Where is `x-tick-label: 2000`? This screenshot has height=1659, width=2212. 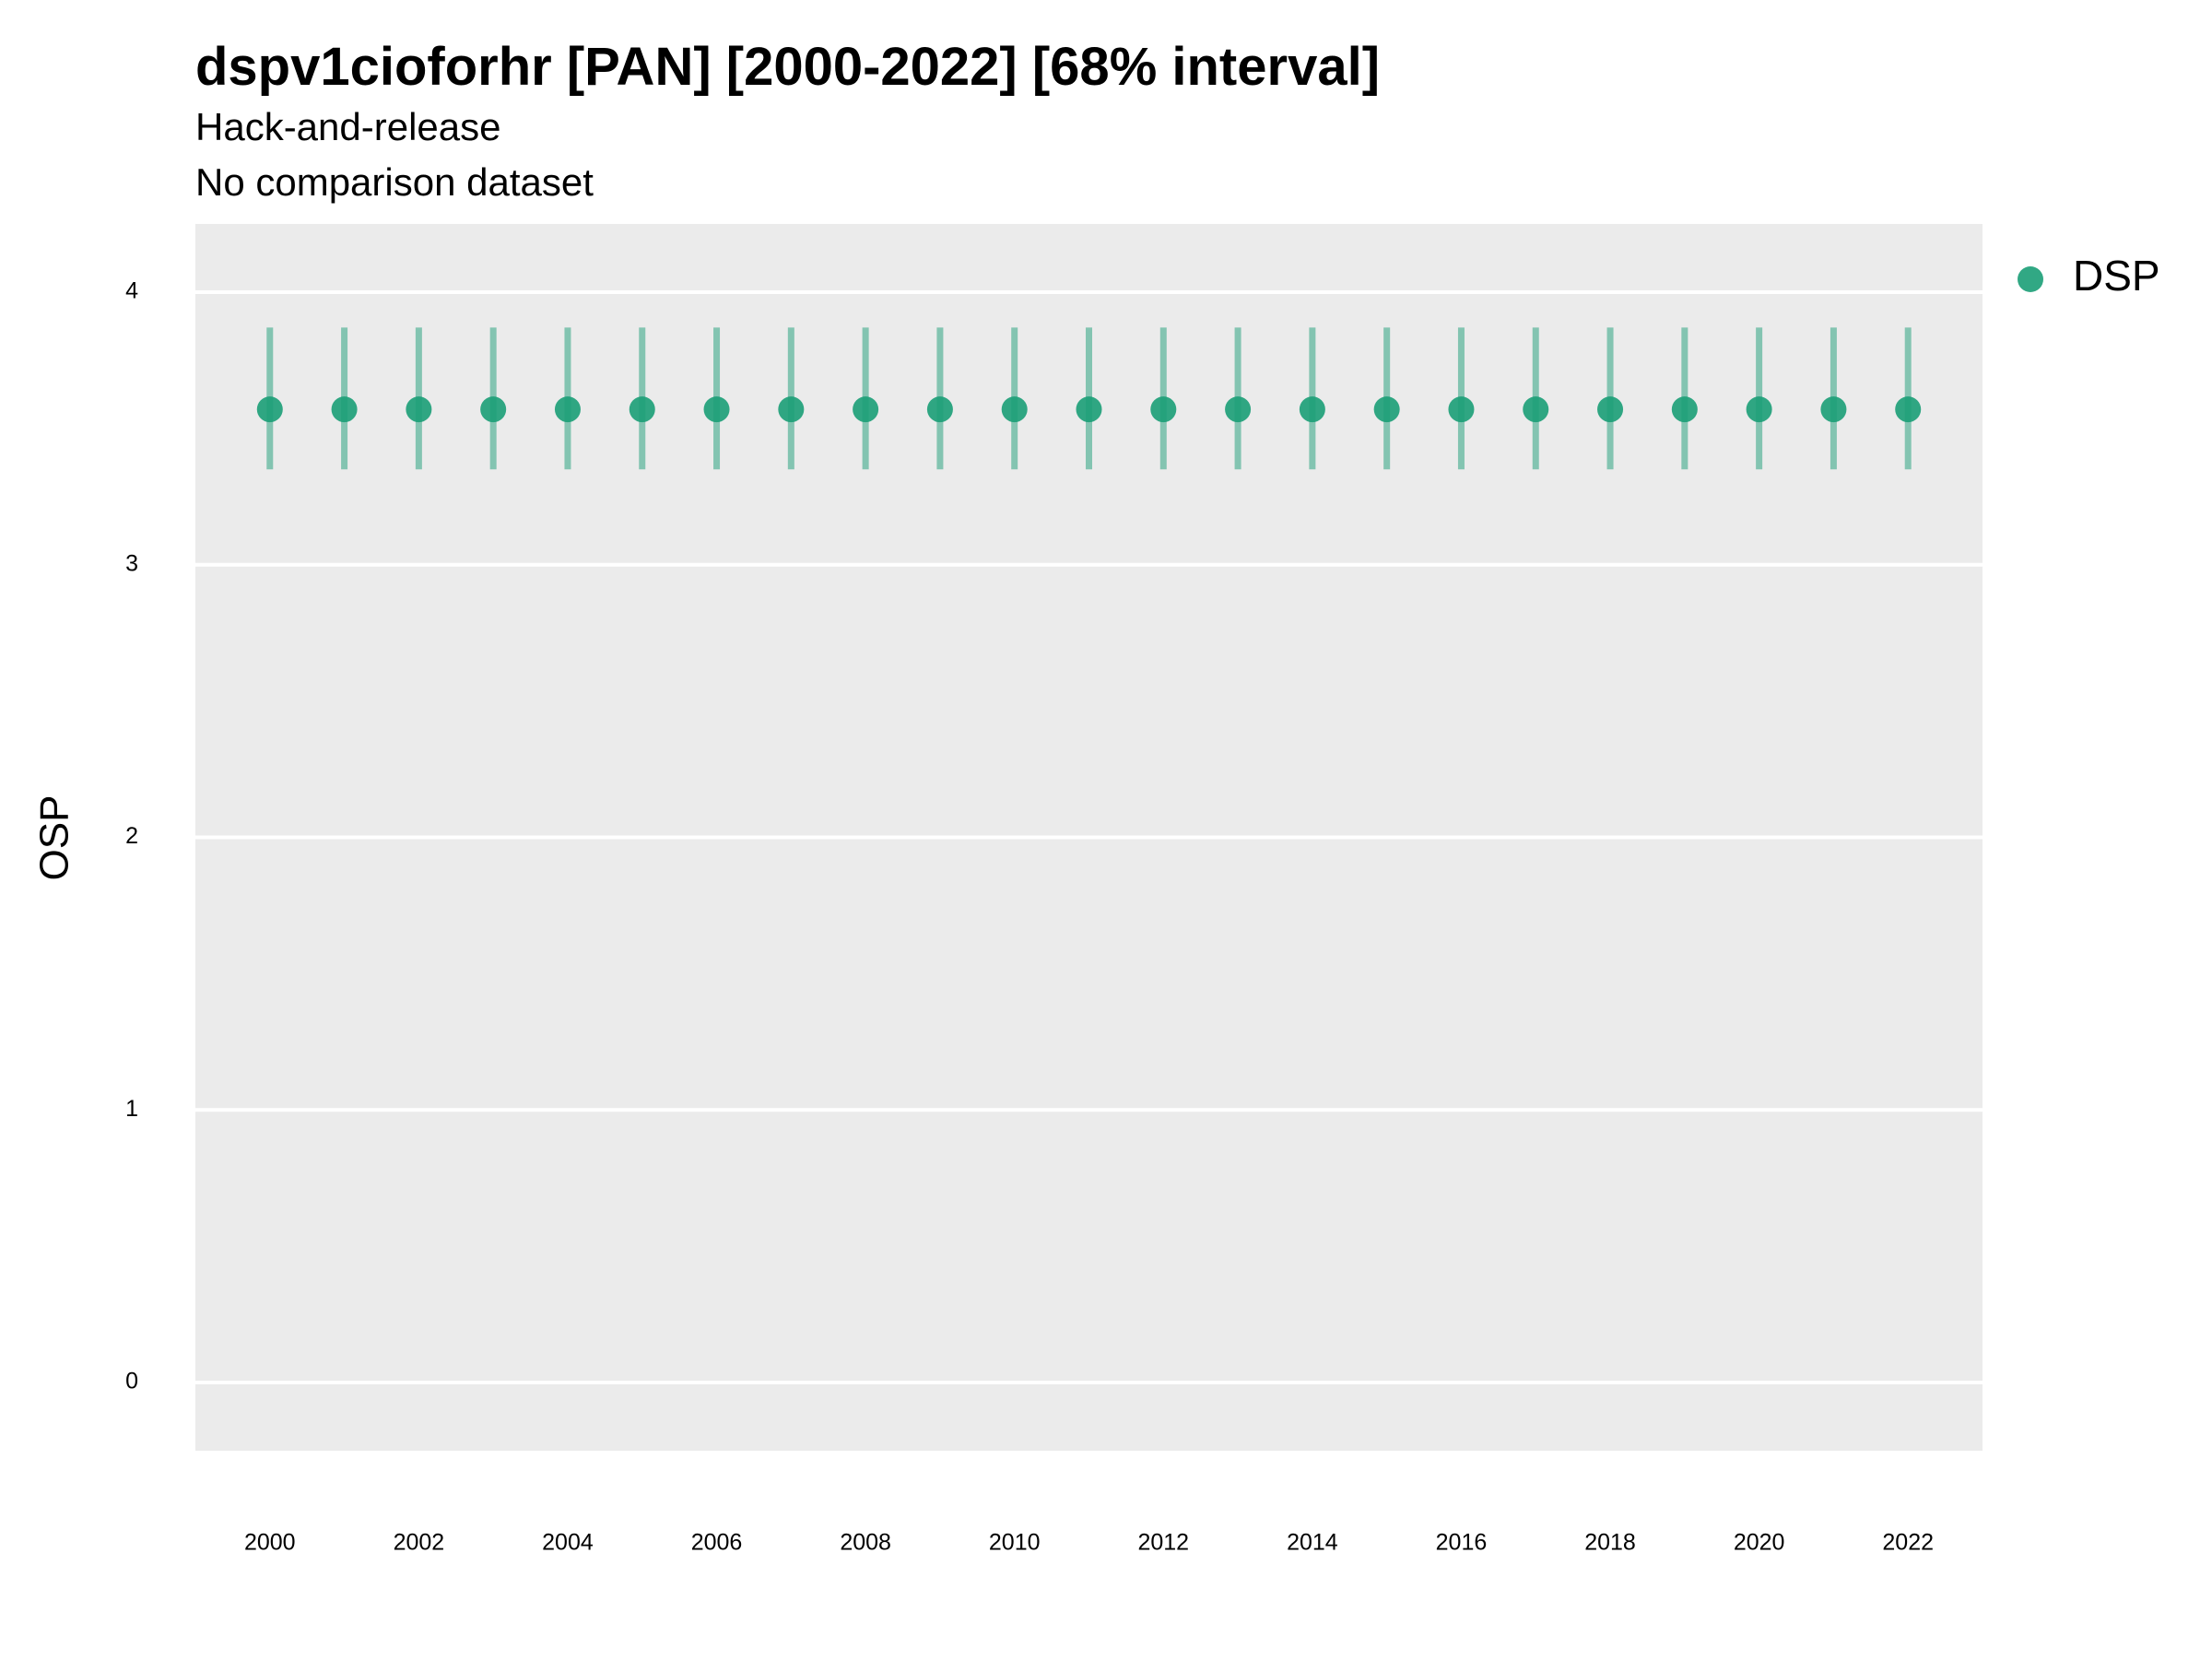
x-tick-label: 2000 is located at coordinates (270, 1543).